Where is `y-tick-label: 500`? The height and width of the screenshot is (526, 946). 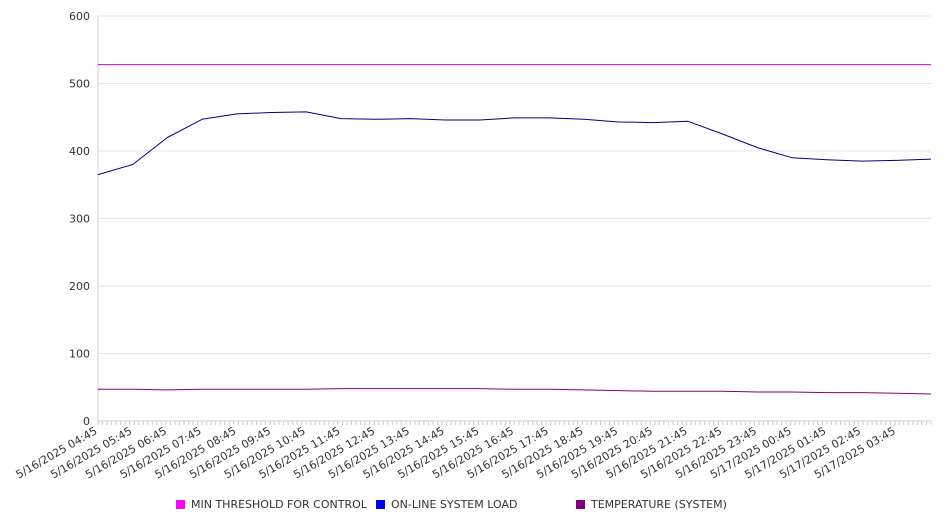
y-tick-label: 500 is located at coordinates (79, 84).